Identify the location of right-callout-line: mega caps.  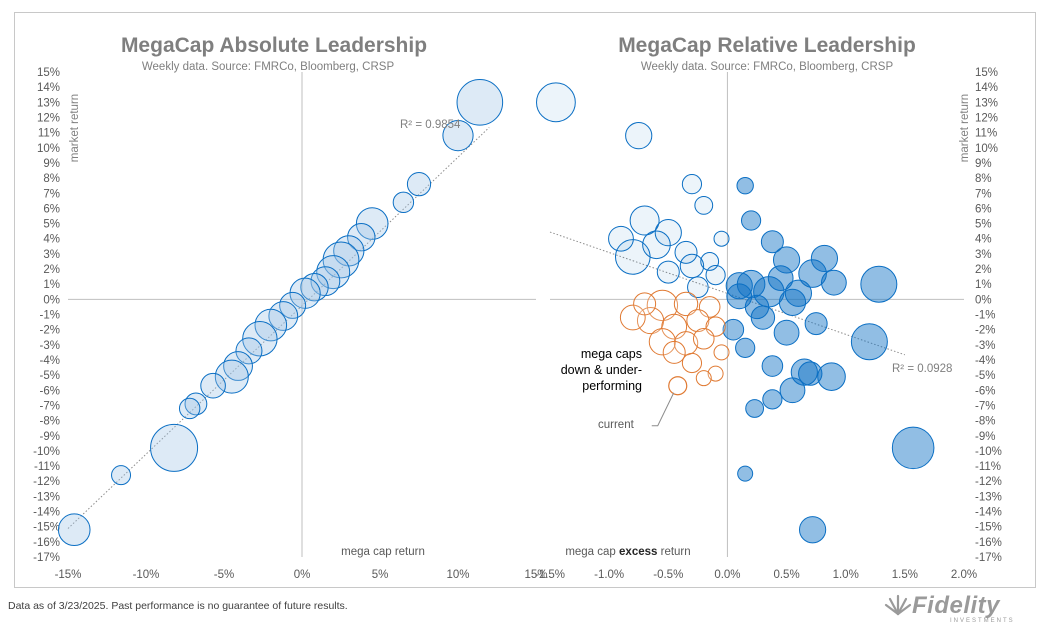
(611, 354).